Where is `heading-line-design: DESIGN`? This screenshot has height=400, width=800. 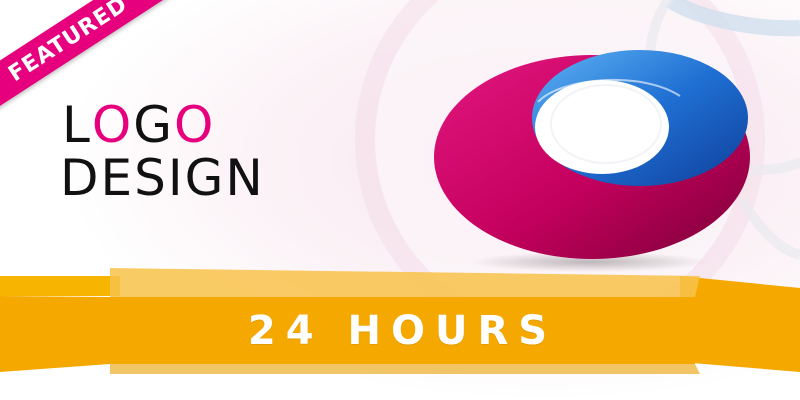 heading-line-design: DESIGN is located at coordinates (162, 178).